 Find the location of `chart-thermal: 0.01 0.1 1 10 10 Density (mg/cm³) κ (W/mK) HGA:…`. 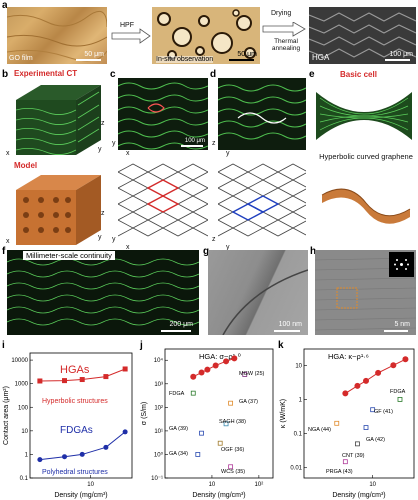

chart-thermal: 0.01 0.1 1 10 10 Density (mg/cm³) κ (W/mK) HGA:… is located at coordinates (347, 423).